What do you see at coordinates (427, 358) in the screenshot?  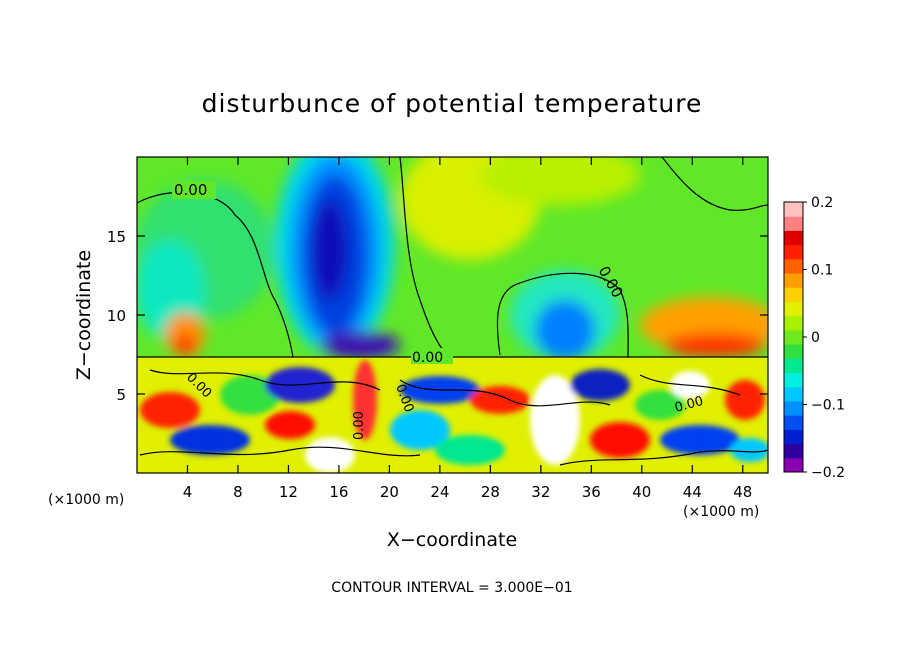 I see `contour-label-2: 0.00` at bounding box center [427, 358].